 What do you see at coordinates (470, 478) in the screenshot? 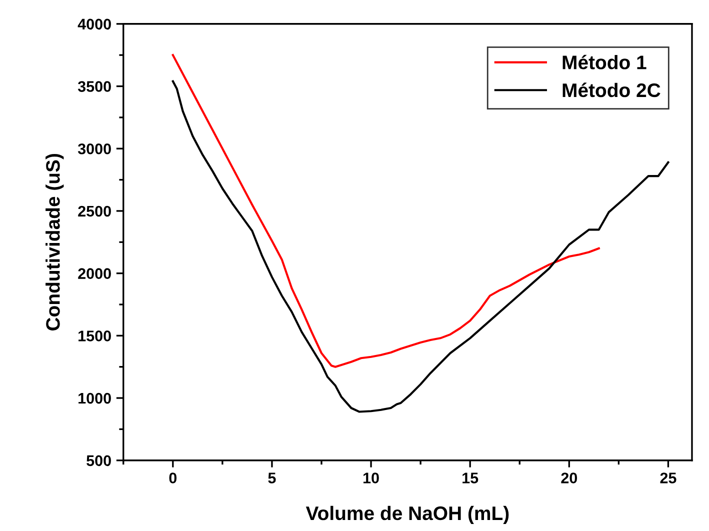
I see `x-tick-label: 15` at bounding box center [470, 478].